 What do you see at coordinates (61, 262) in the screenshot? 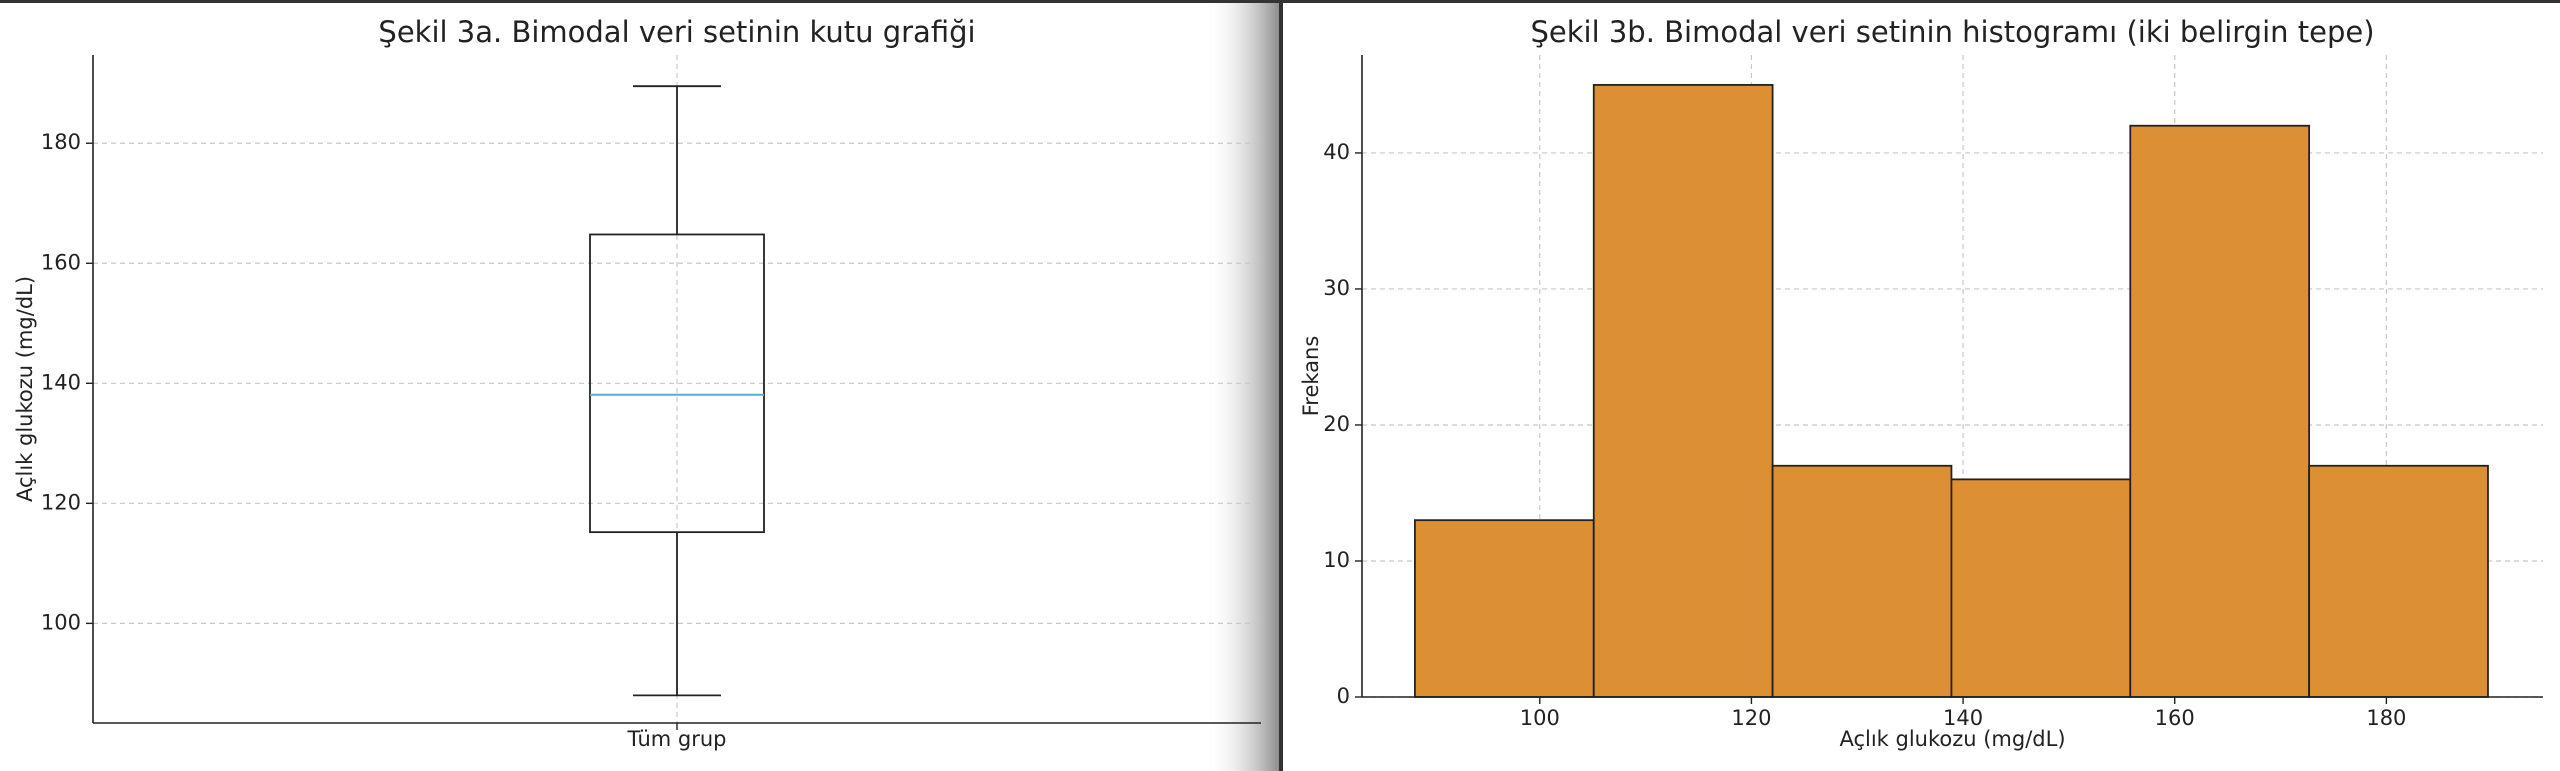
I see `y-tick-label: 160` at bounding box center [61, 262].